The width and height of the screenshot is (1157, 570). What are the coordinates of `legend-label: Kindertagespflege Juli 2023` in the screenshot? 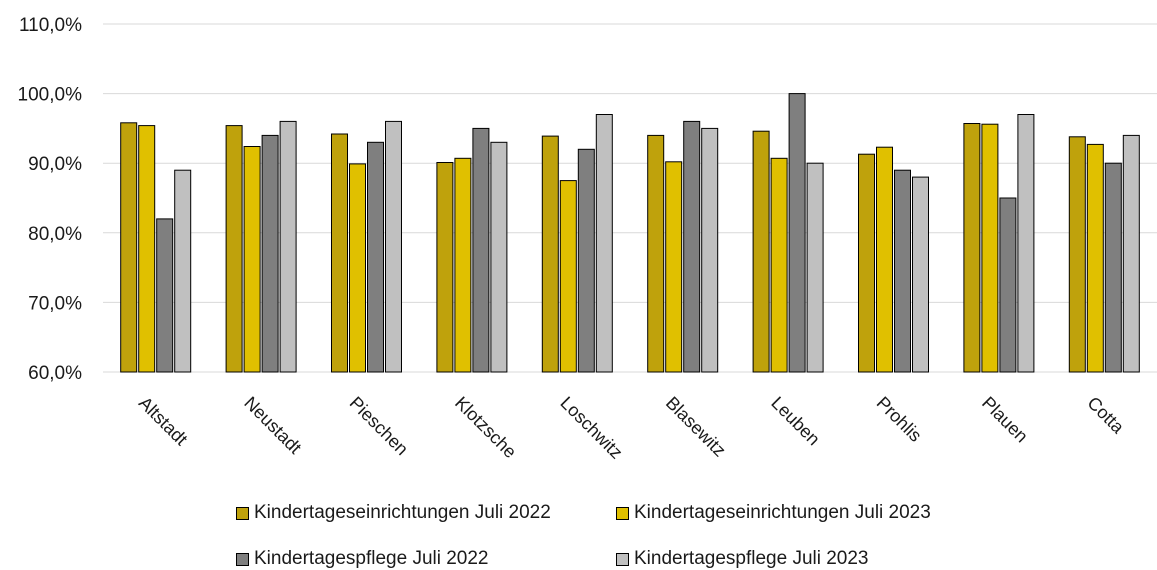 It's located at (751, 558).